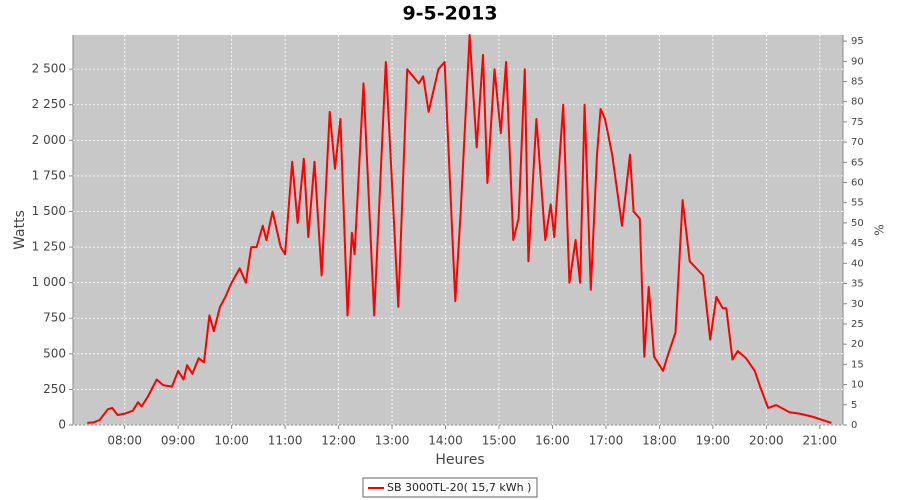 Image resolution: width=900 pixels, height=500 pixels. Describe the element at coordinates (231, 441) in the screenshot. I see `x-tick-label: 10:00` at that location.